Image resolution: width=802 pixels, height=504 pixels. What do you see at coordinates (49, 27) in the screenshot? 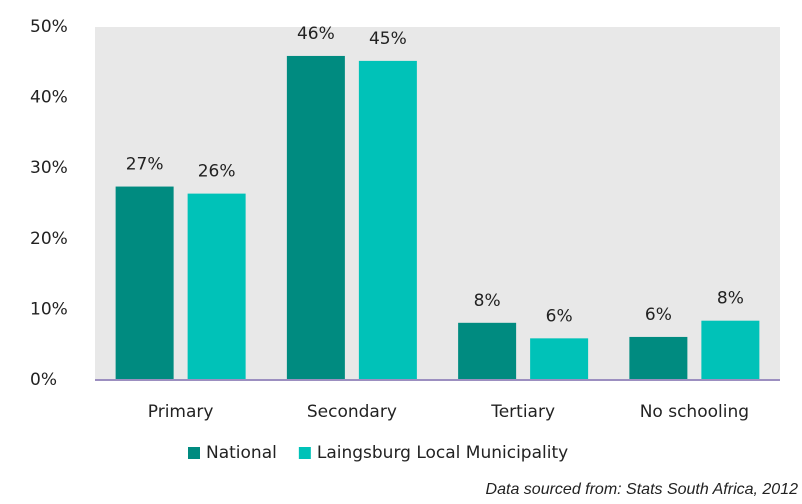
I see `y-tick-label: 50%` at bounding box center [49, 27].